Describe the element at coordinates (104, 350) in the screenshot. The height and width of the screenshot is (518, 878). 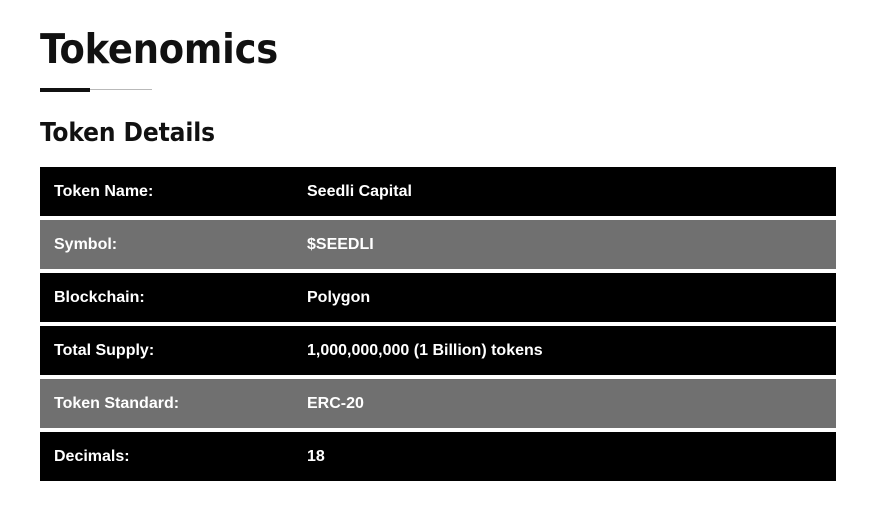
I see `row-label: Total Supply:` at that location.